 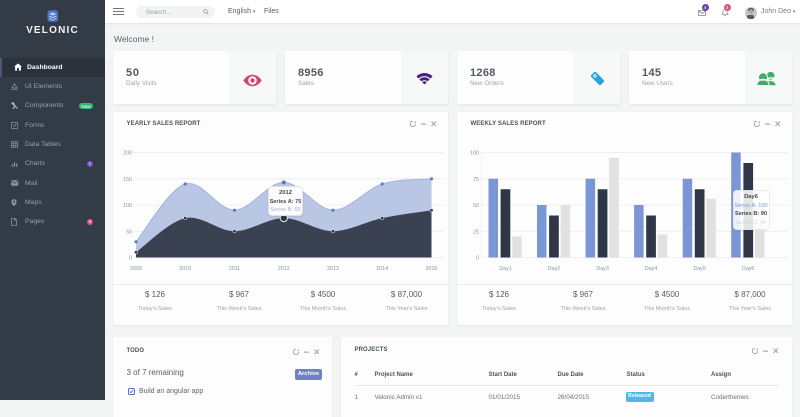 What do you see at coordinates (748, 269) in the screenshot?
I see `svg-text: Day6` at bounding box center [748, 269].